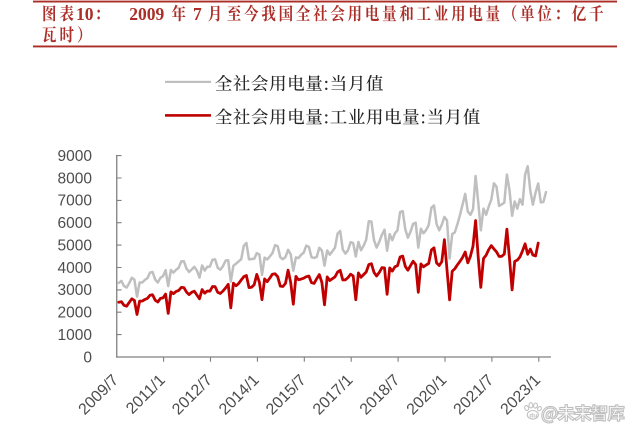  I want to click on svg-text: 10, so click(85, 14).